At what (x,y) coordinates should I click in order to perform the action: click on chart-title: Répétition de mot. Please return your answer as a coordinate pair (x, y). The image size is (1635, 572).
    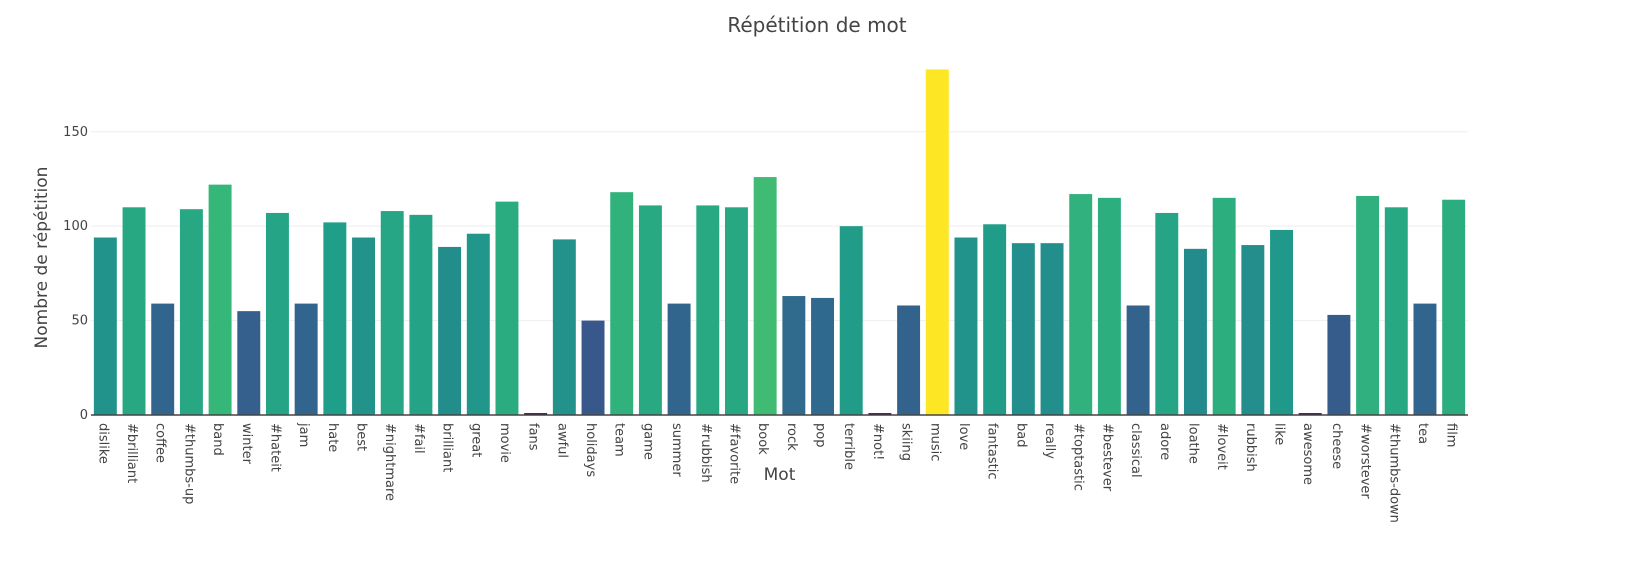
    Looking at the image, I should click on (816, 25).